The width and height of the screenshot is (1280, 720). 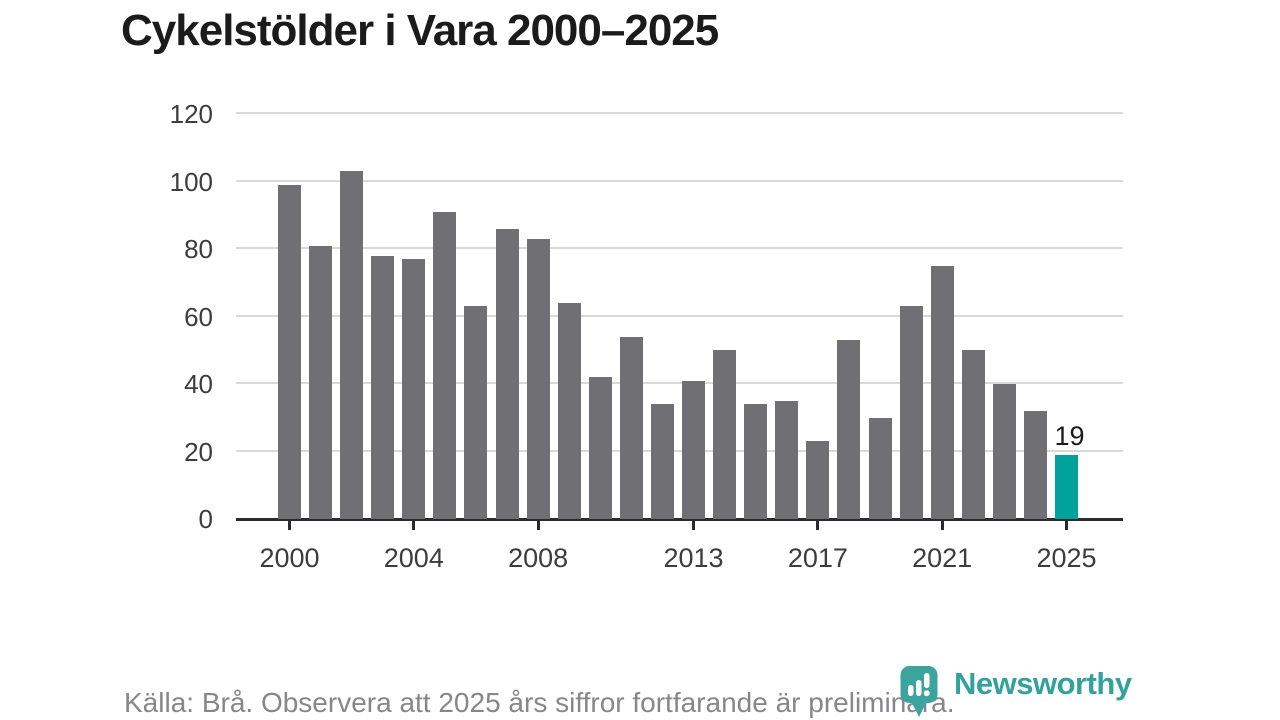 I want to click on x-axis-tick-2004, so click(x=414, y=525).